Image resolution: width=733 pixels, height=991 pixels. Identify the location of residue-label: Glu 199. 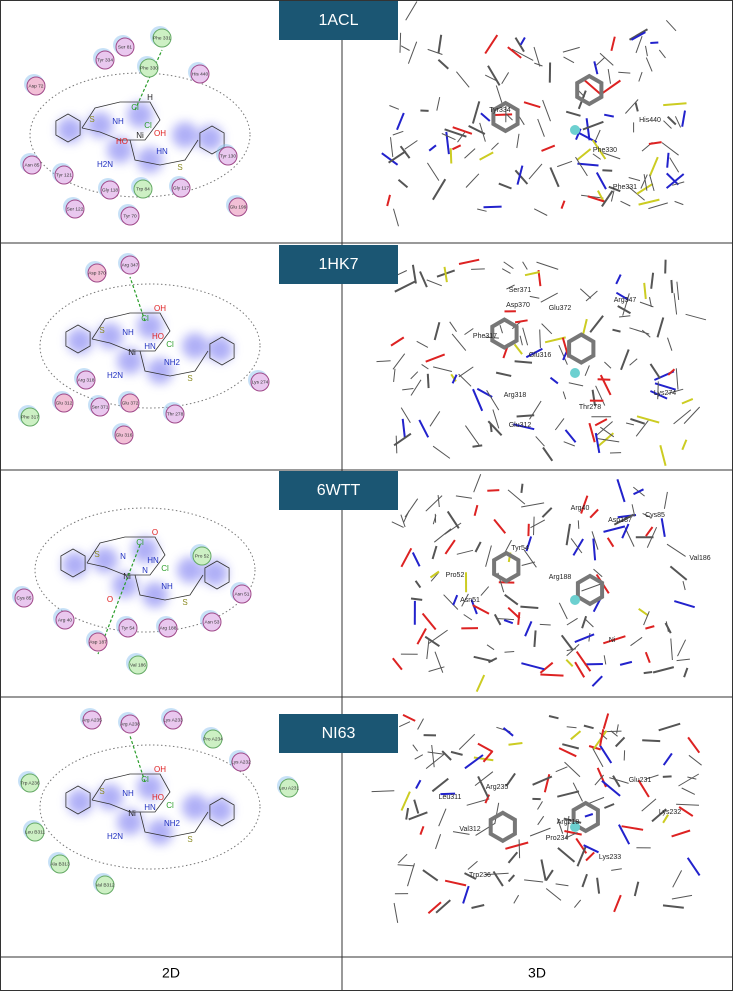
(238, 207).